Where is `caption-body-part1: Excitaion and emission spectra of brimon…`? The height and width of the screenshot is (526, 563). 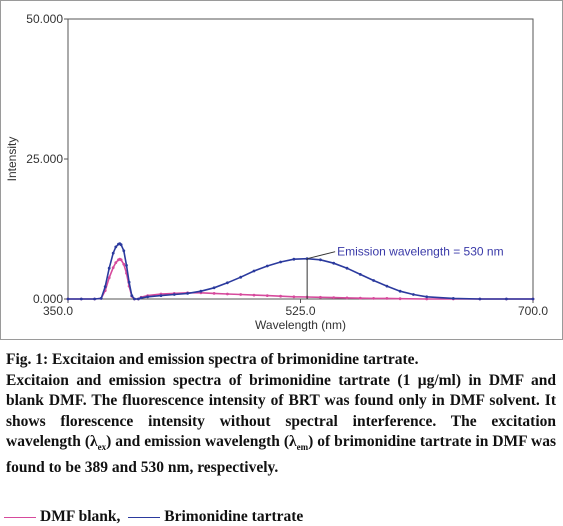 caption-body-part1: Excitaion and emission spectra of brimon… is located at coordinates (281, 411).